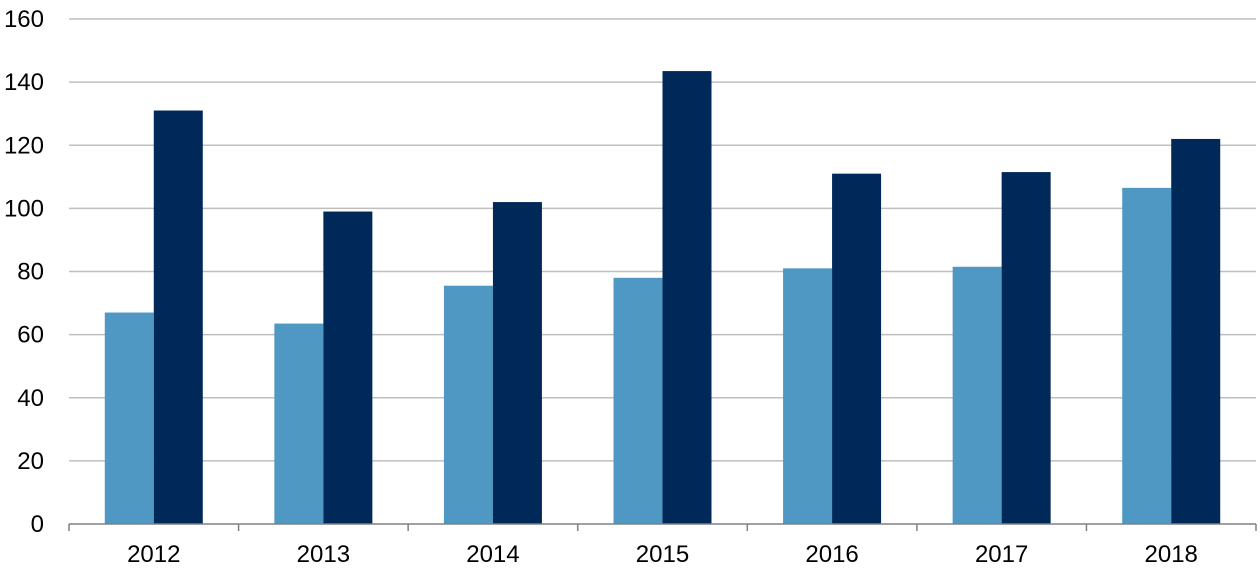  I want to click on x-tick-label: 2012, so click(153, 554).